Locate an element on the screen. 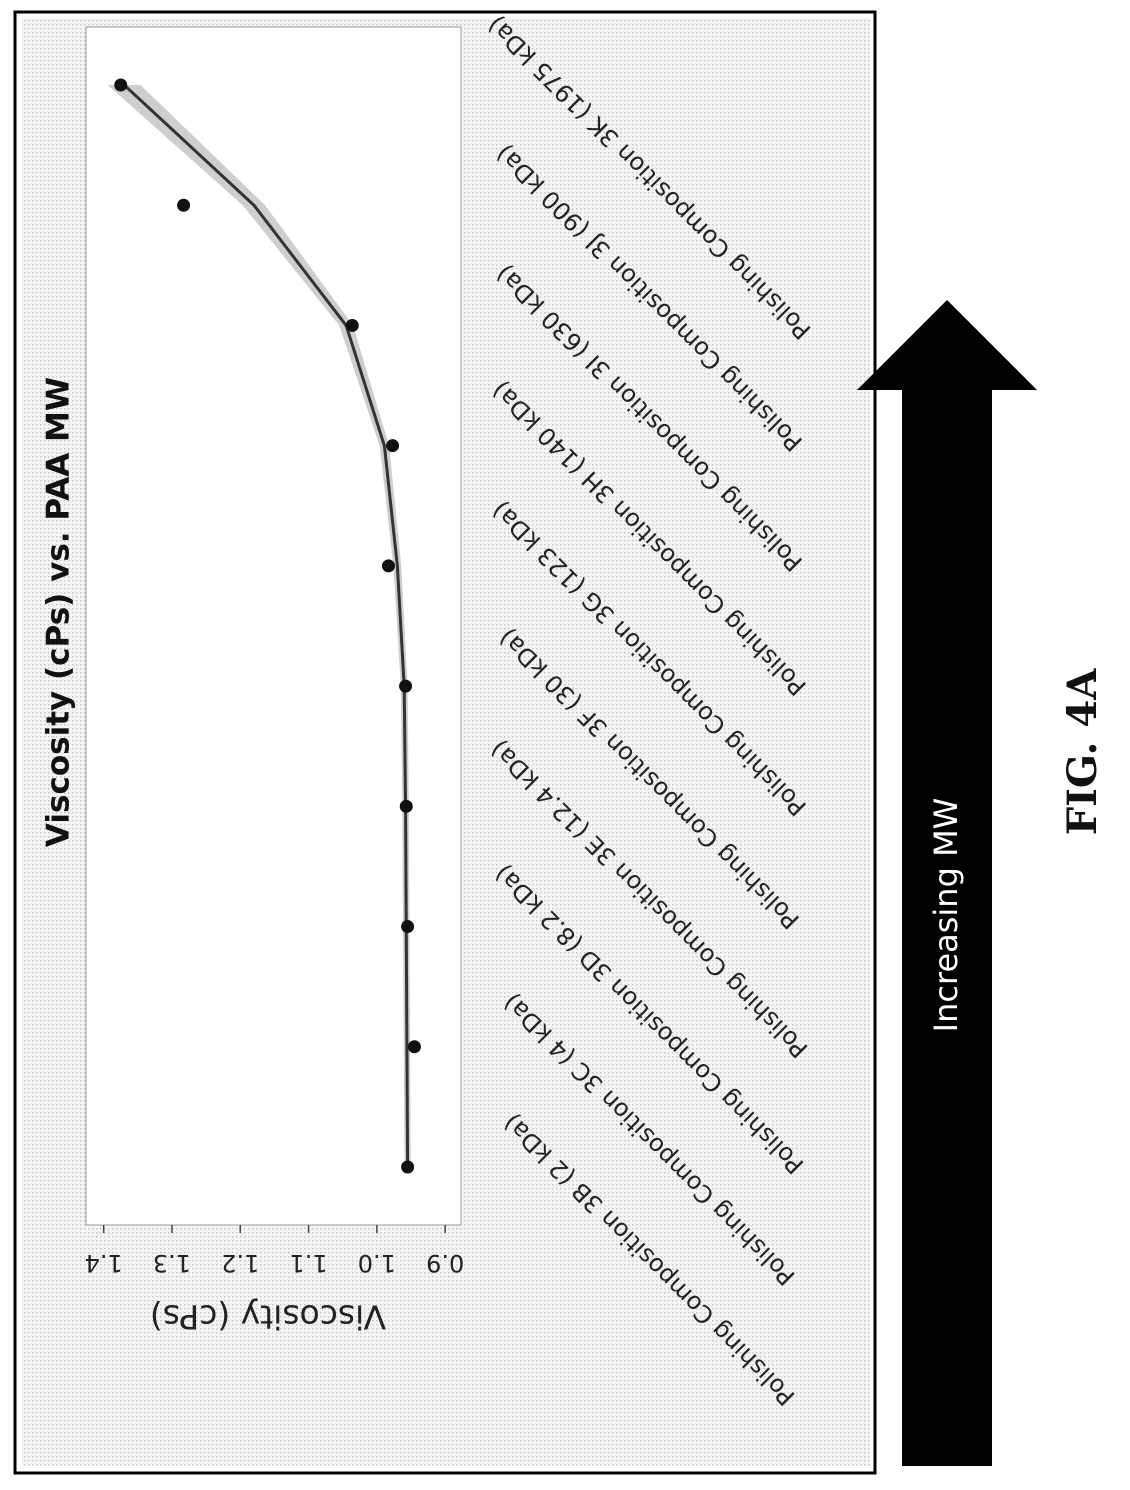 Image resolution: width=1130 pixels, height=1490 pixels. y-tick-label: 0.9 is located at coordinates (445, 1263).